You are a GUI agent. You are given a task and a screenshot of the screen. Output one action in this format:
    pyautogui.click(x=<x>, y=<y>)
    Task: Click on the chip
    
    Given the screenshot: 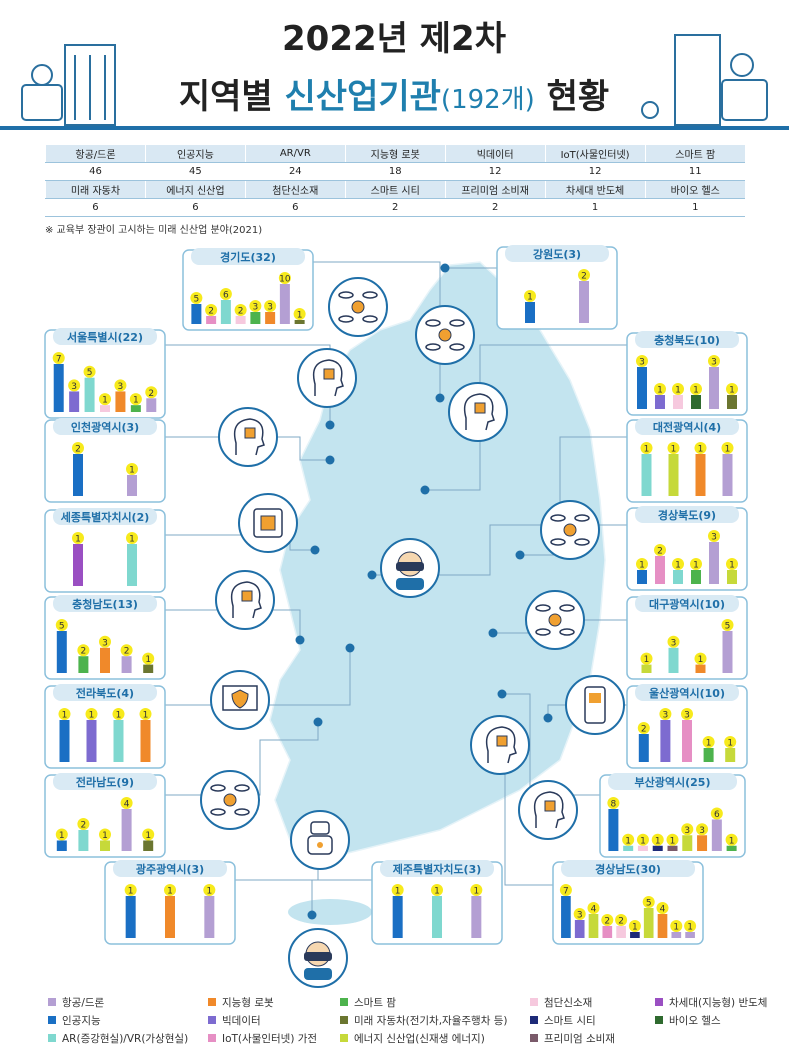 What is the action you would take?
    pyautogui.click(x=480, y=408)
    